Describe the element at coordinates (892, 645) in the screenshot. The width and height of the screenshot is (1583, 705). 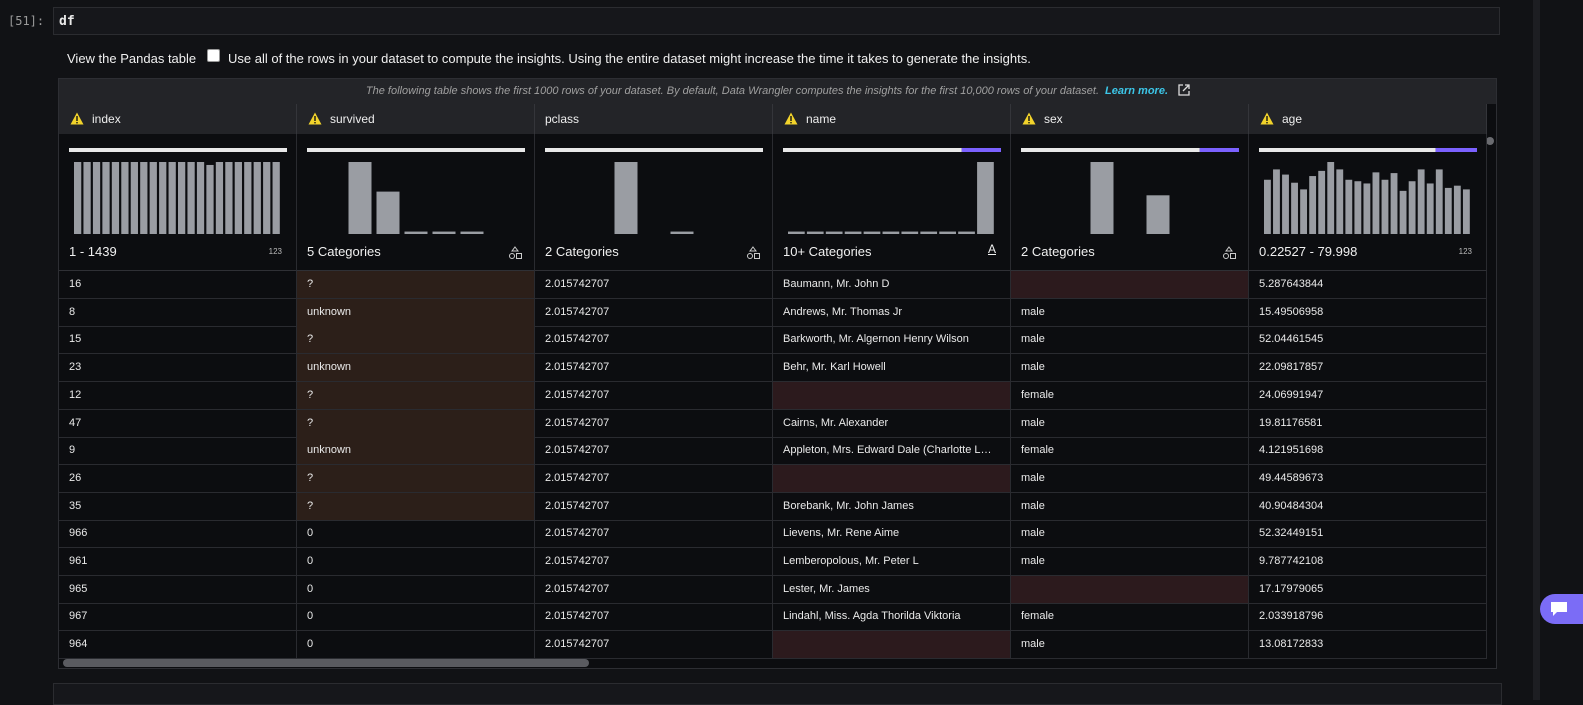
I see `table-cell` at that location.